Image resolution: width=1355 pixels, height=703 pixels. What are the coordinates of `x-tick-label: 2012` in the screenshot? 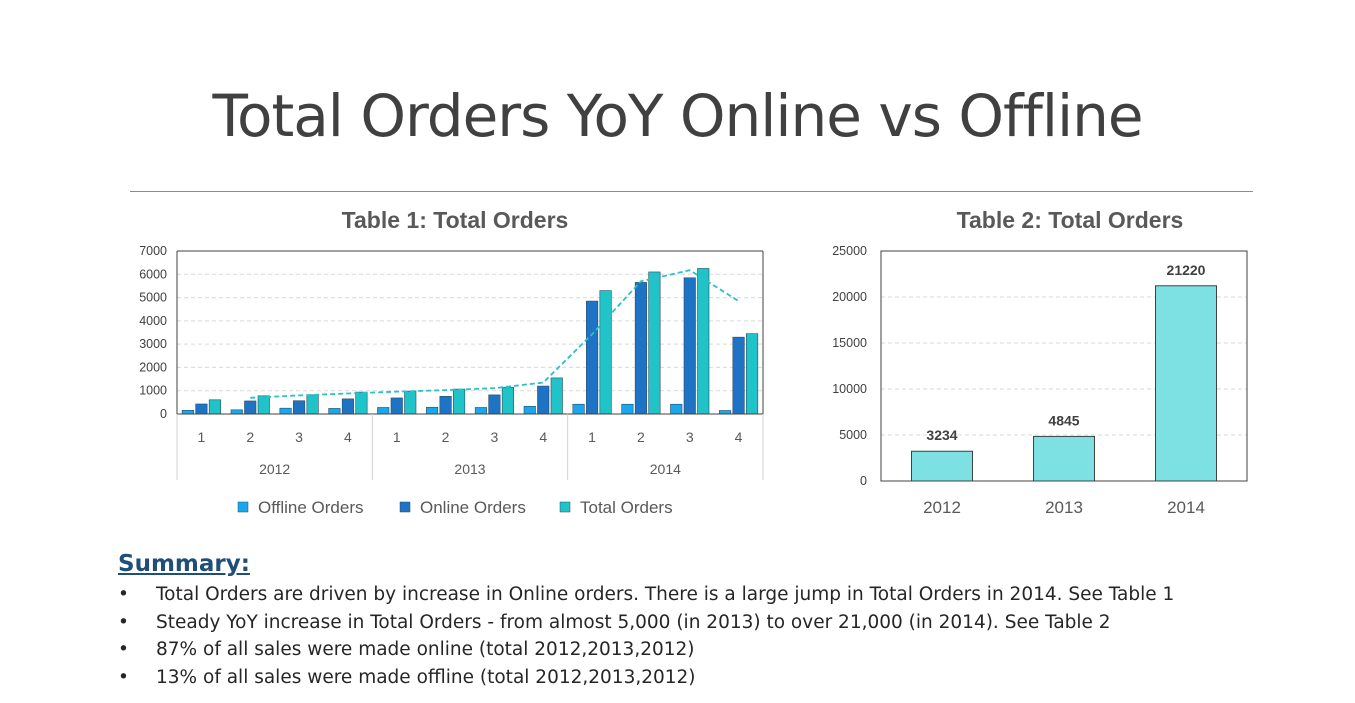 It's located at (942, 507).